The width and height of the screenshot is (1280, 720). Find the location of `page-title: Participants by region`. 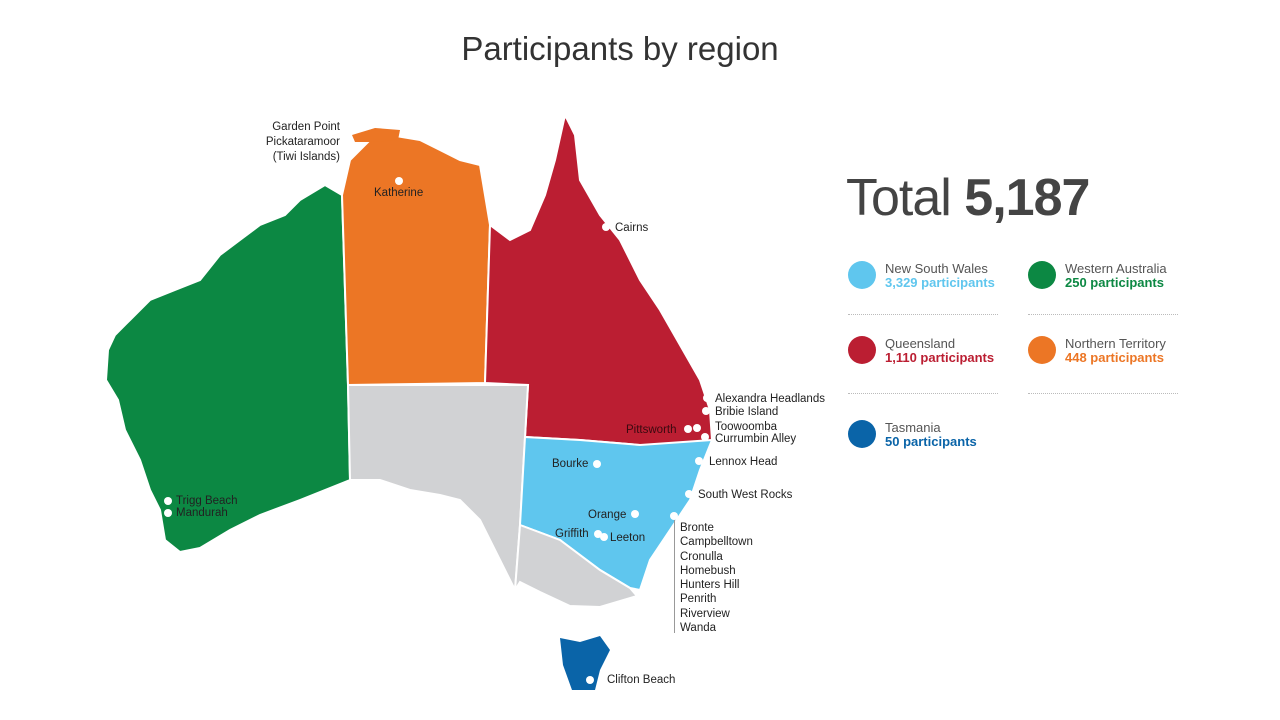

page-title: Participants by region is located at coordinates (620, 48).